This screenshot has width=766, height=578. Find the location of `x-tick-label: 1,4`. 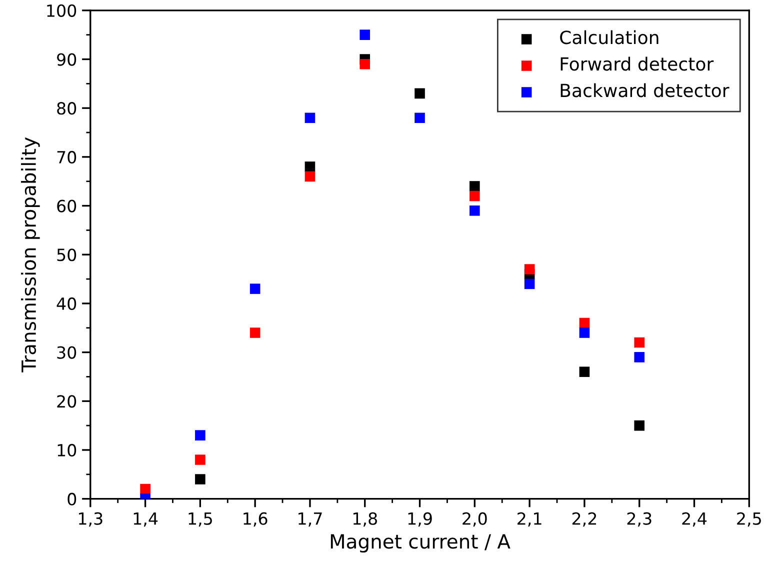

x-tick-label: 1,4 is located at coordinates (146, 519).